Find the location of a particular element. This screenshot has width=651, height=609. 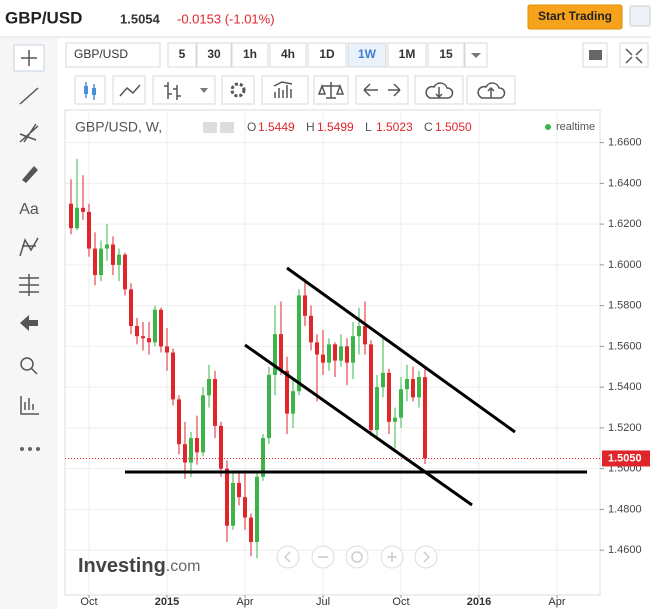

x-tick-label: 2016 is located at coordinates (479, 602).